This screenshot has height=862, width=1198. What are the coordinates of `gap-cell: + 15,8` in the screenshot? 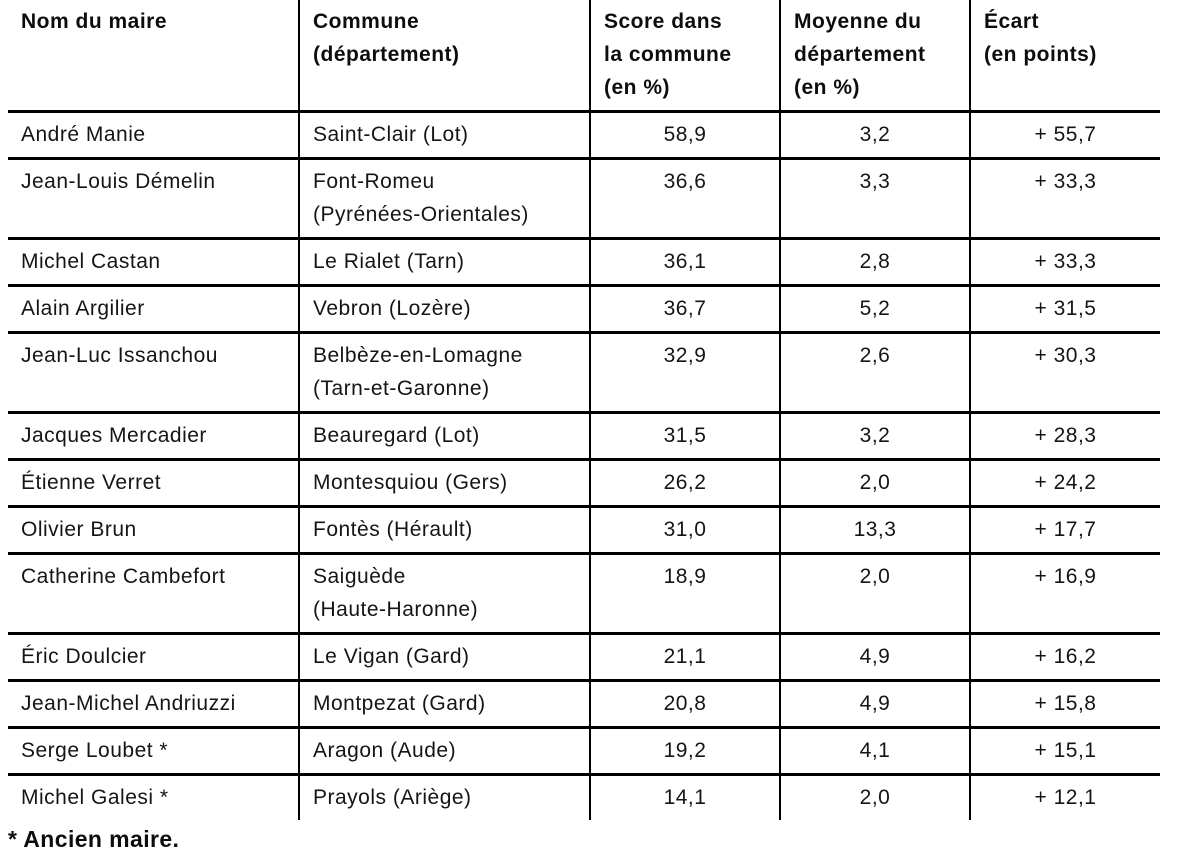 It's located at (1064, 704).